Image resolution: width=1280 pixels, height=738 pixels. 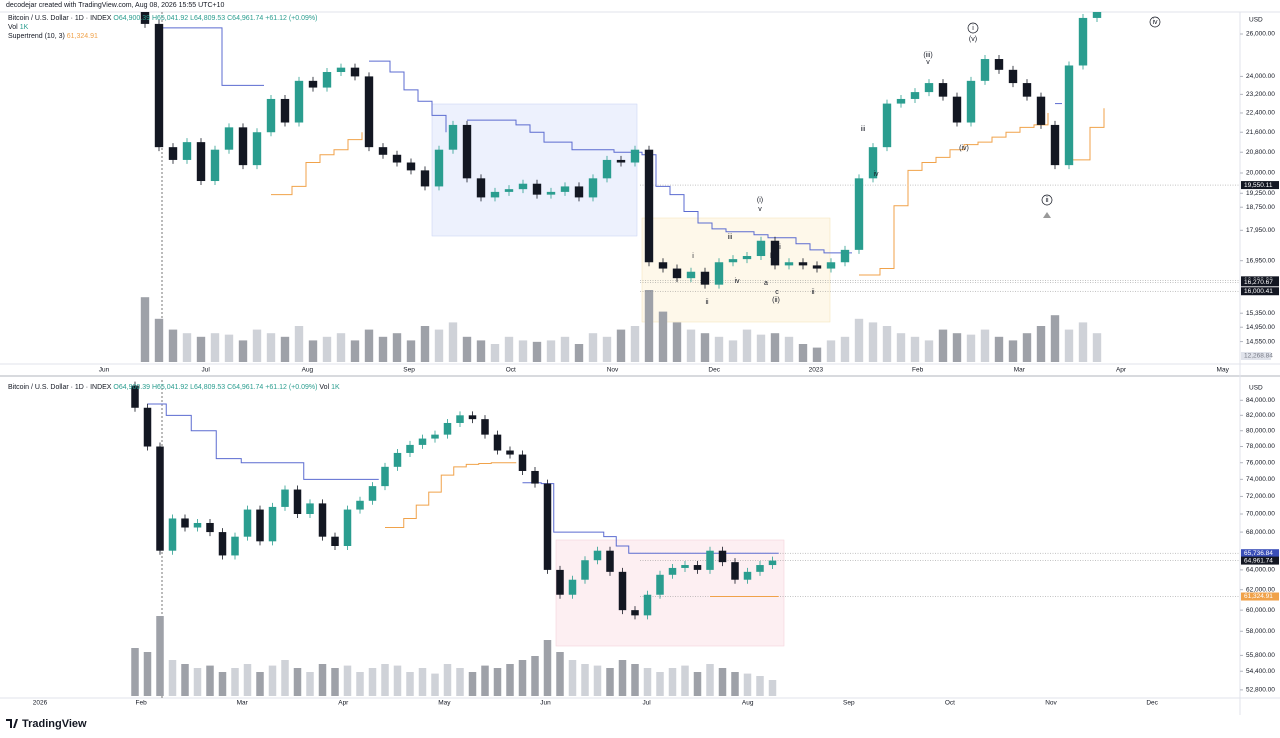 I want to click on y-tick-label: 16,950.00, so click(x=1260, y=260).